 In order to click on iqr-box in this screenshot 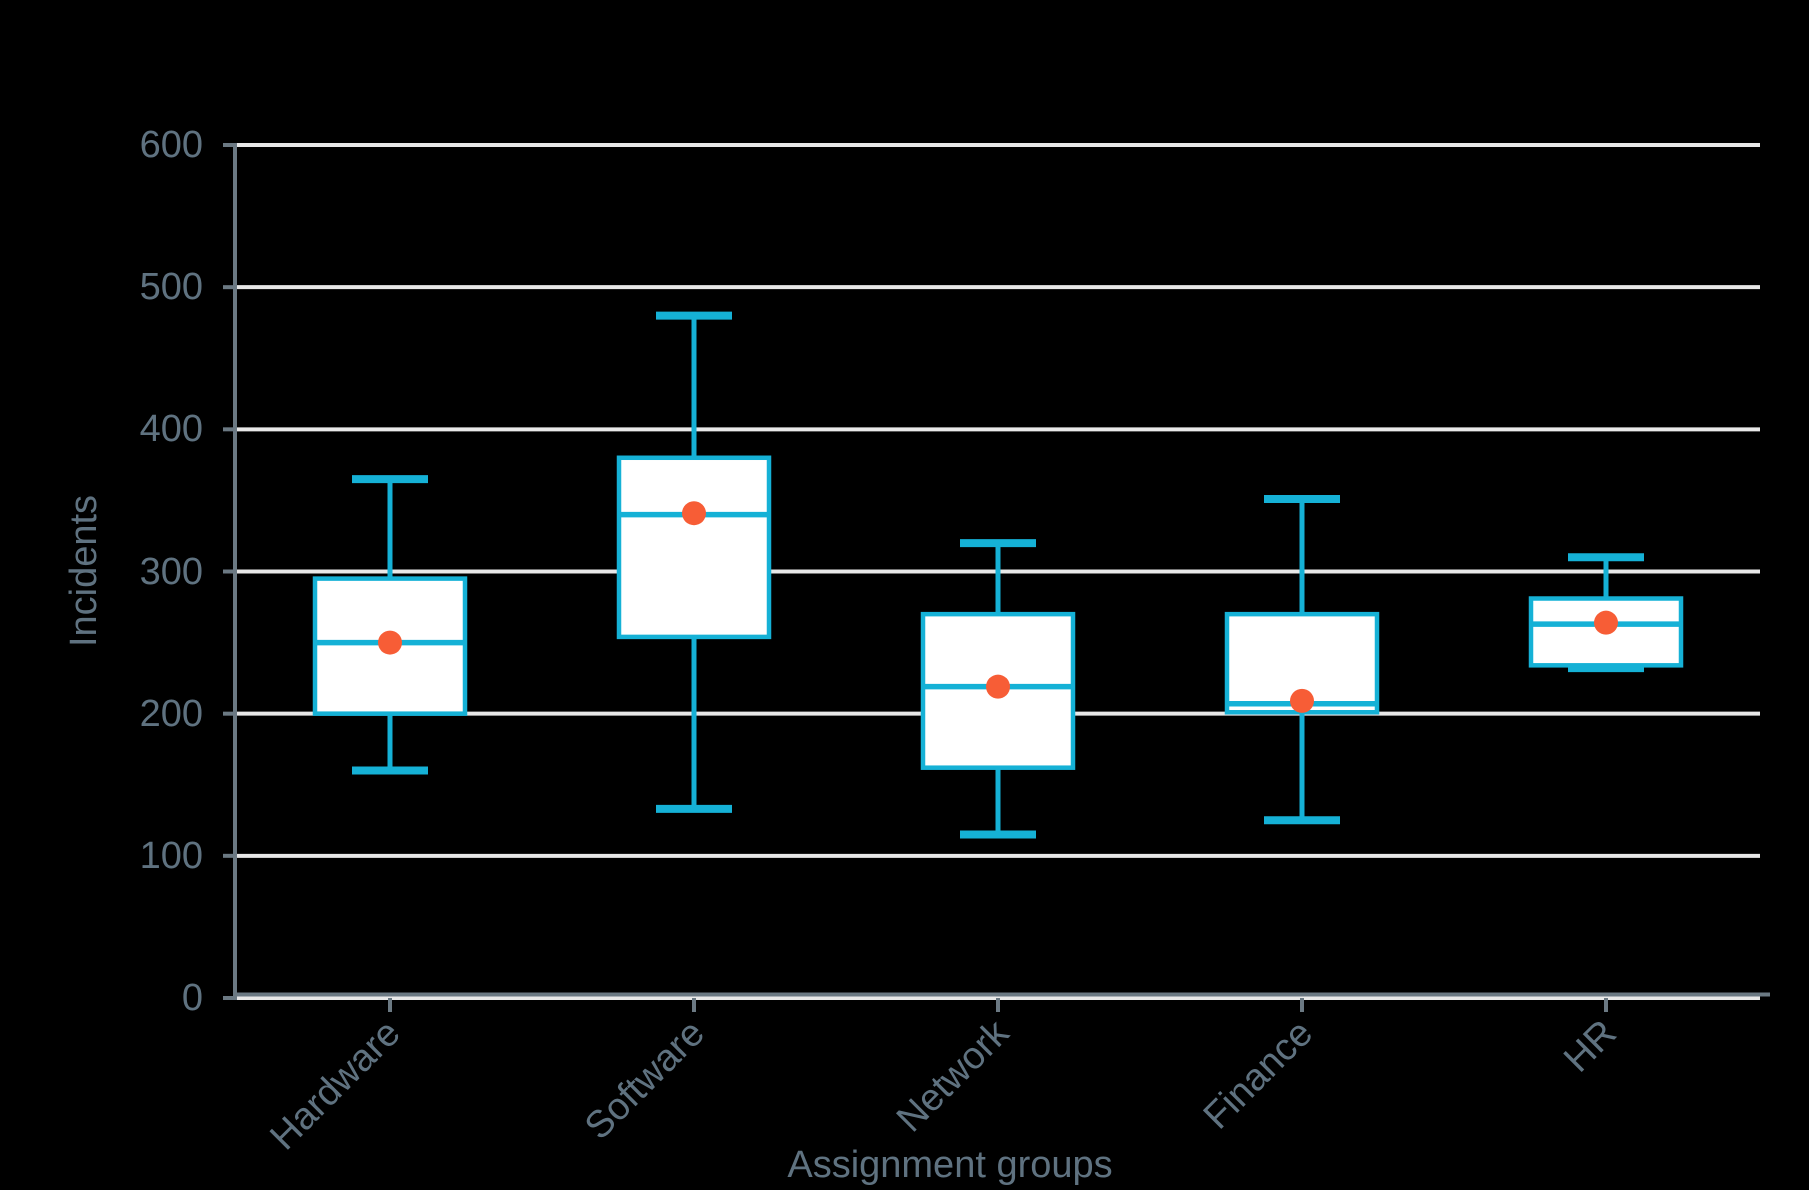, I will do `click(694, 547)`.